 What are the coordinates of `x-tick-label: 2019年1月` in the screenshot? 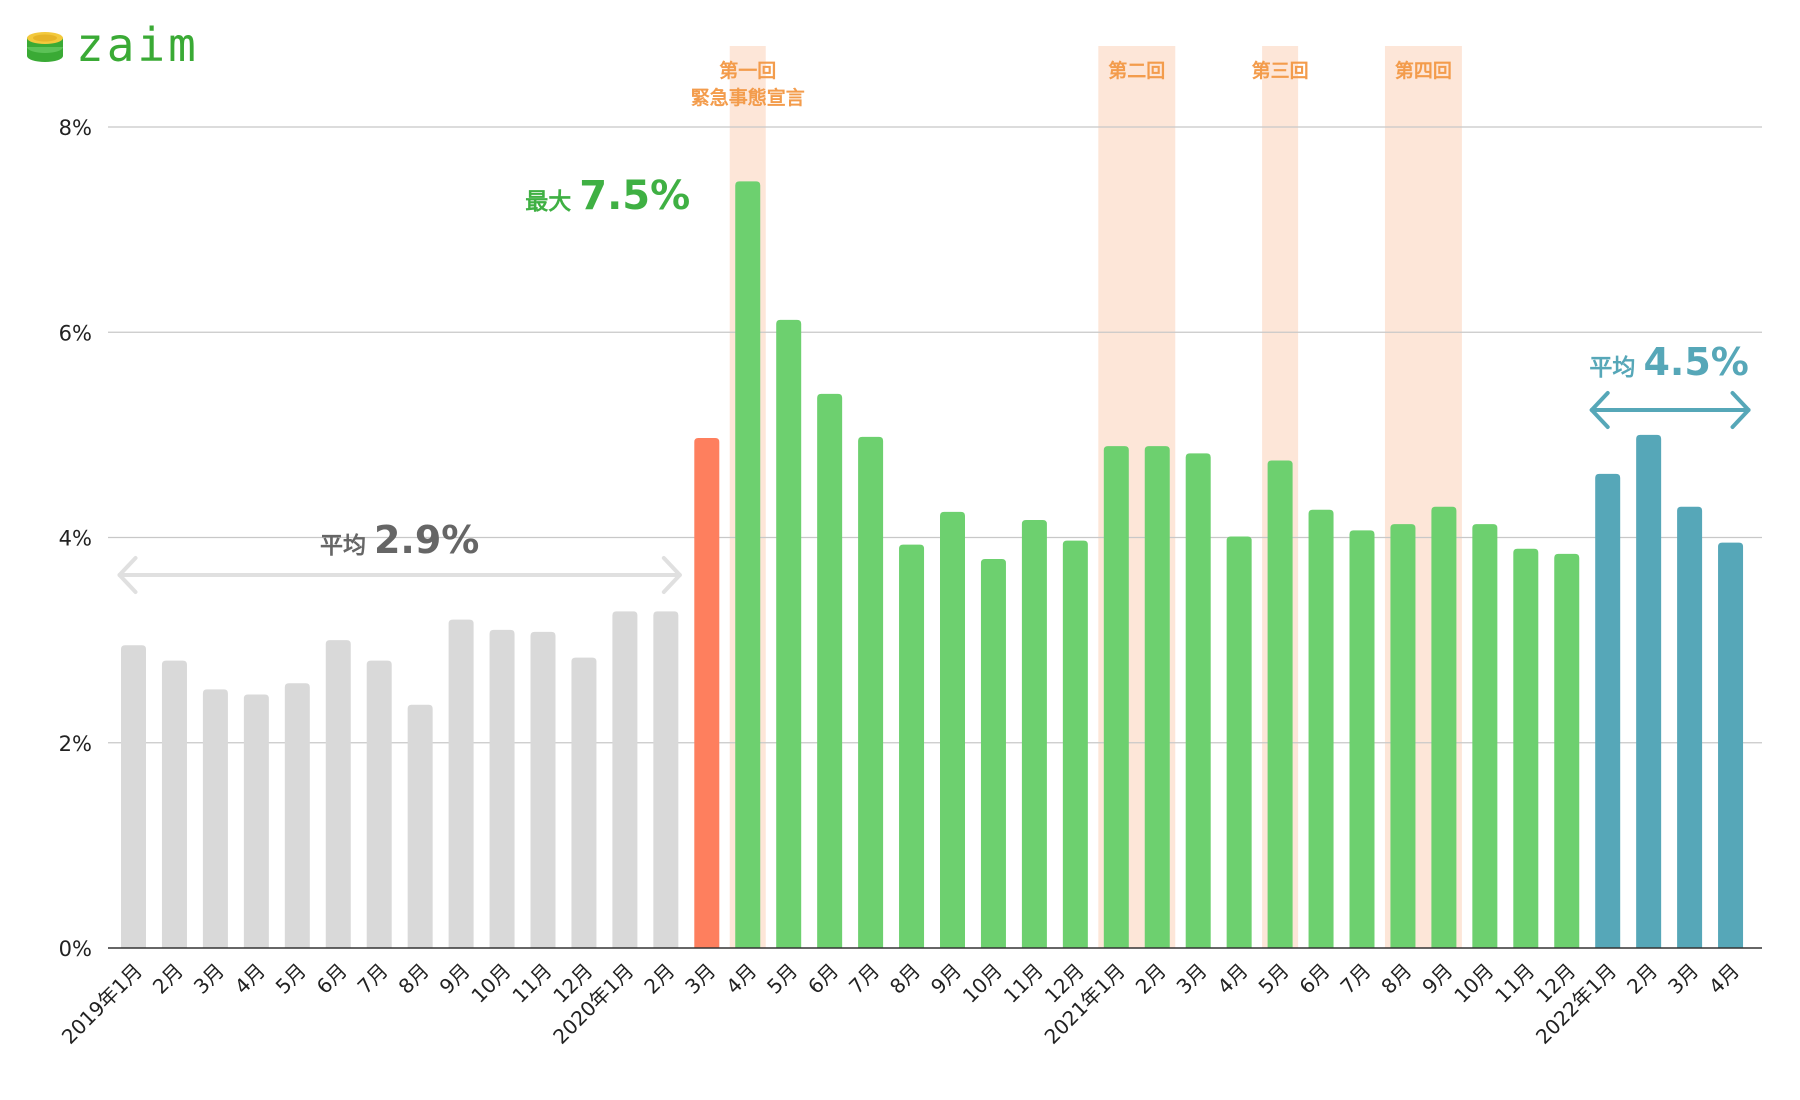 It's located at (102, 1004).